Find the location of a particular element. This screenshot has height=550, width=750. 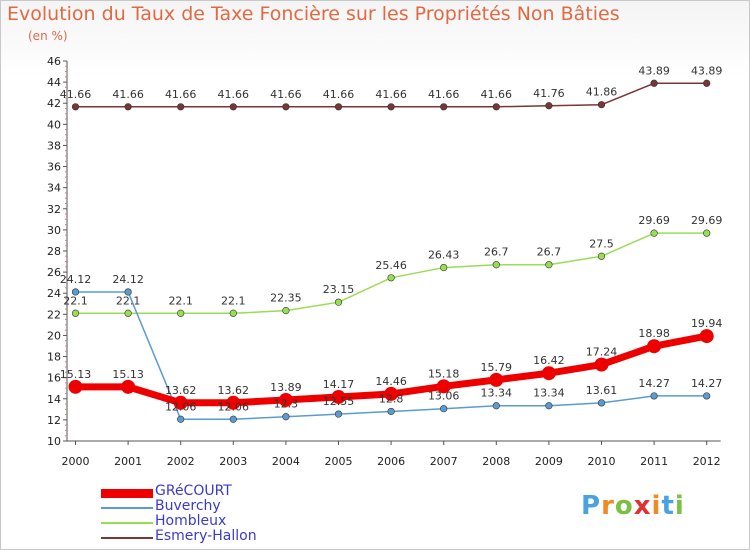

data-label-buverchy: 24.12 is located at coordinates (128, 279).